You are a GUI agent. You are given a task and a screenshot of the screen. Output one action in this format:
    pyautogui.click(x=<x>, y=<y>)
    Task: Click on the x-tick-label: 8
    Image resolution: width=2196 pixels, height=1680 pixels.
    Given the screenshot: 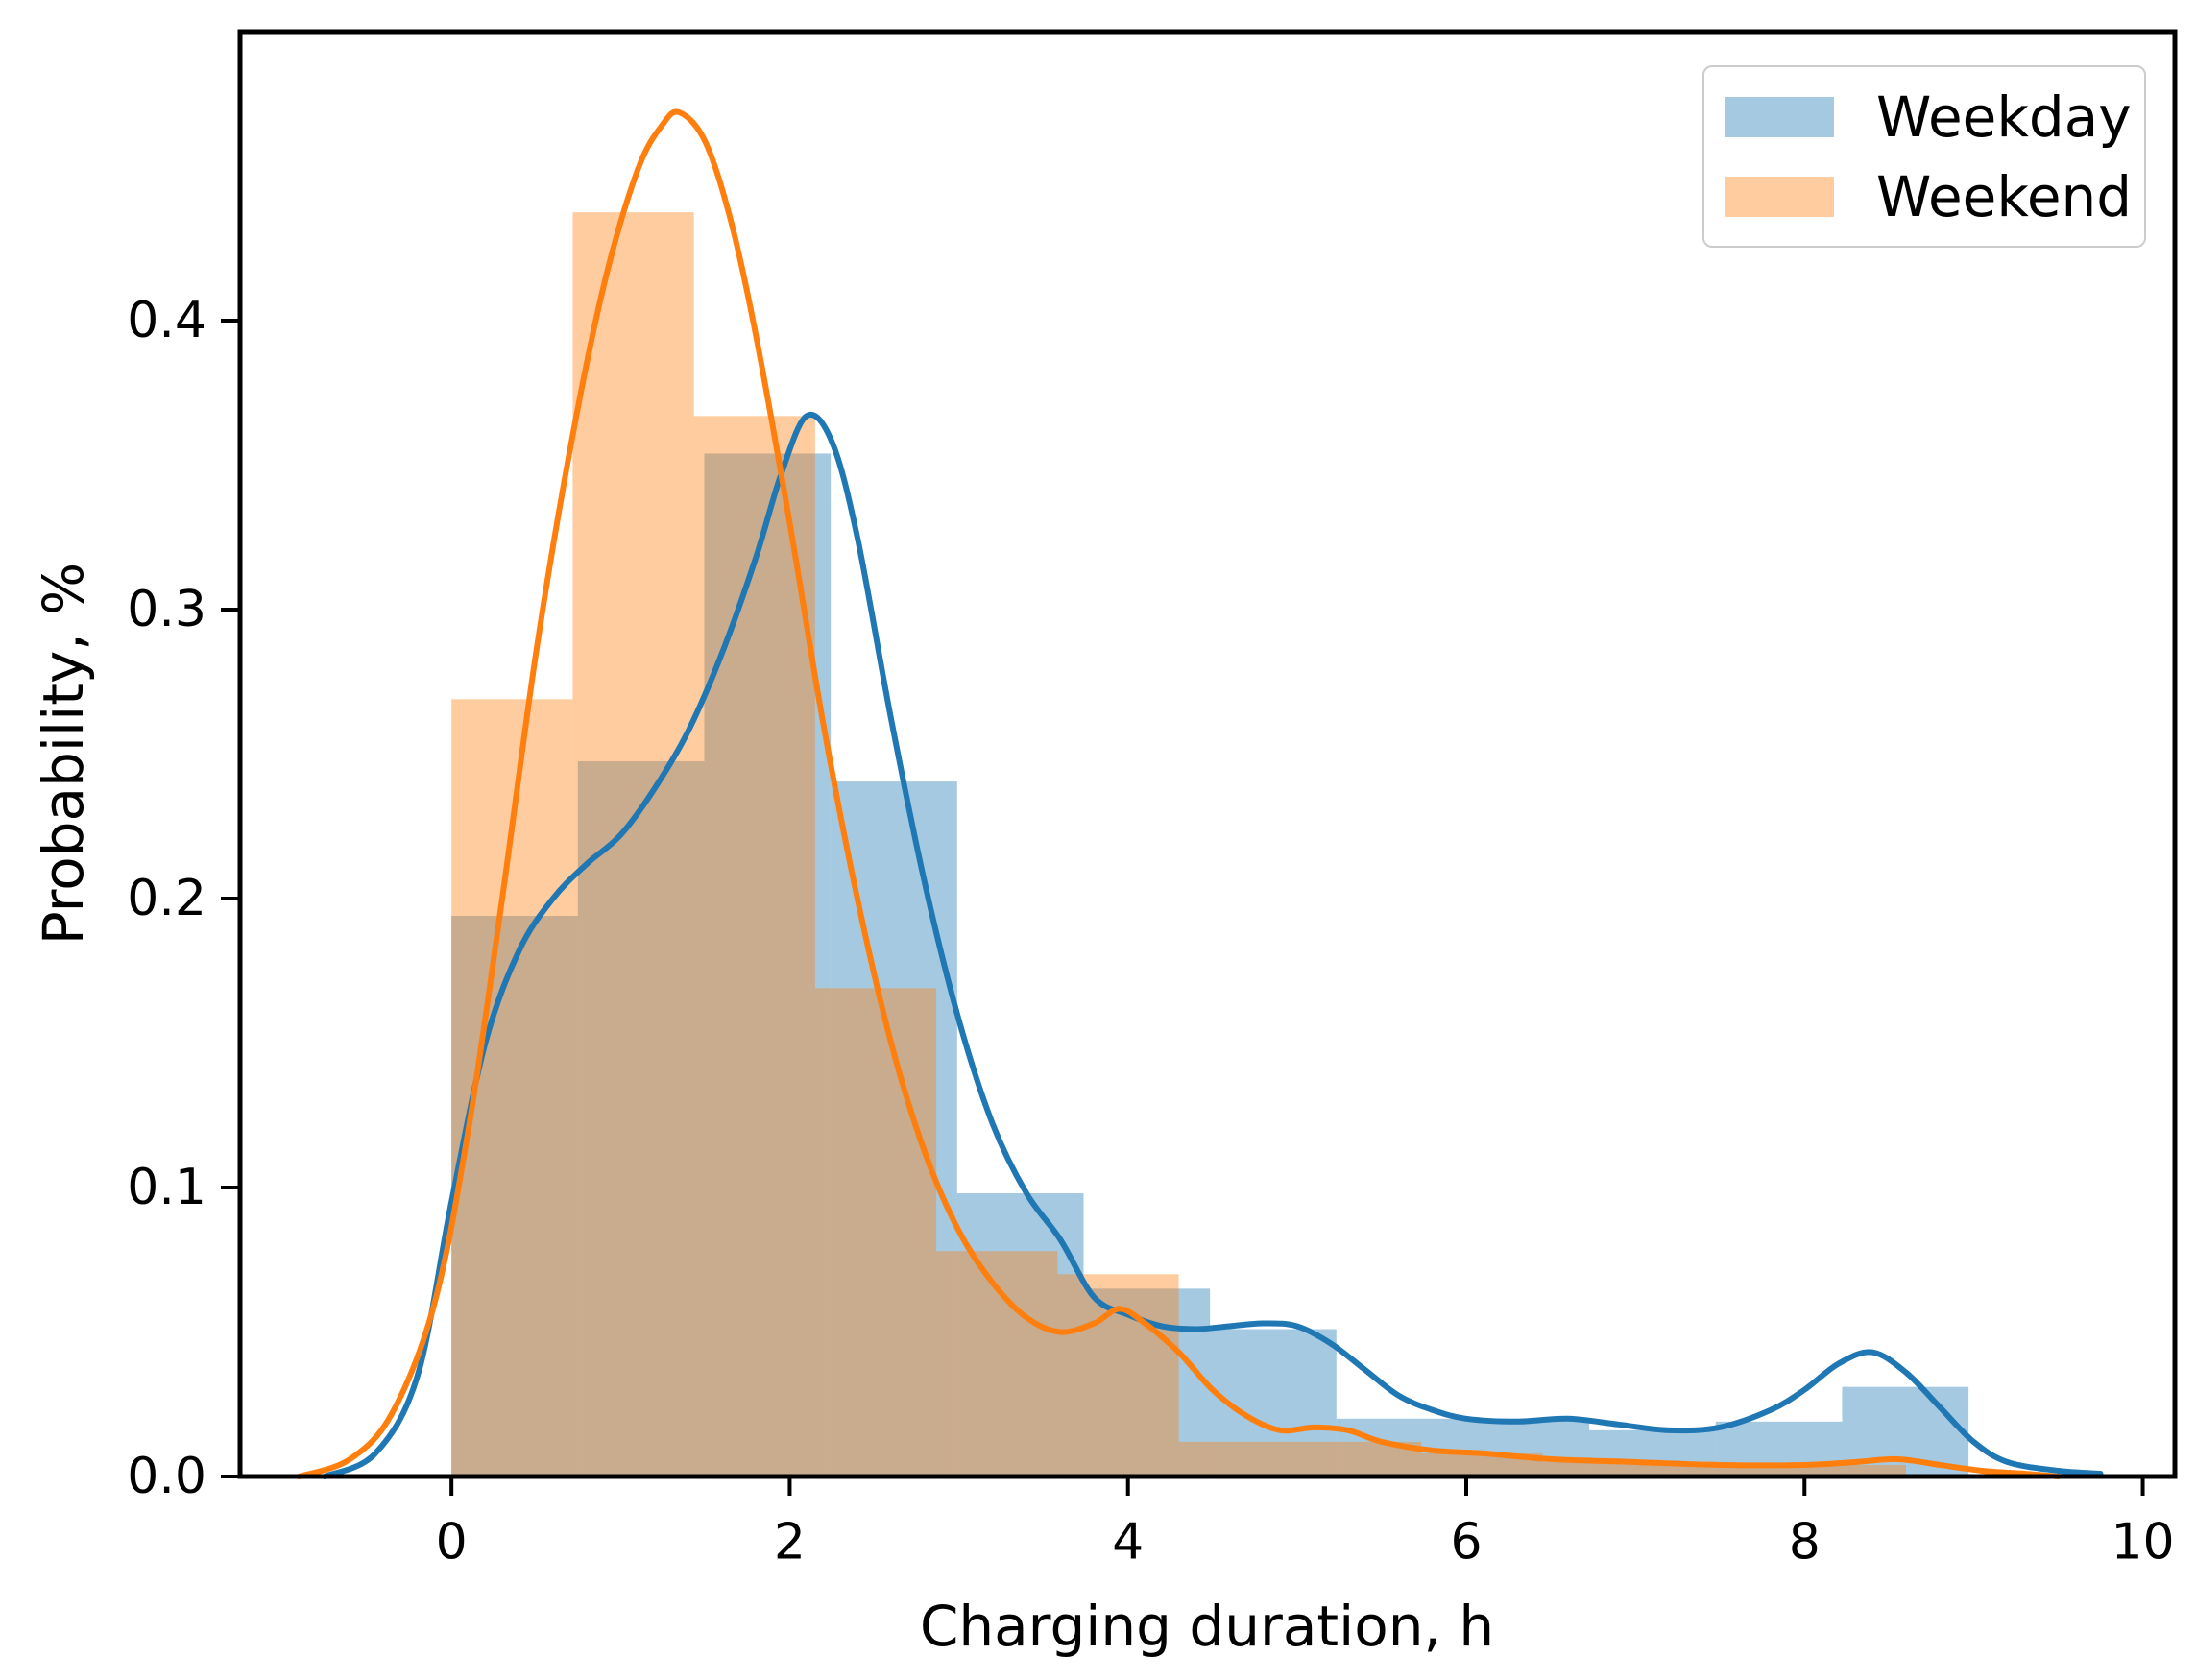 What is the action you would take?
    pyautogui.click(x=1805, y=1543)
    